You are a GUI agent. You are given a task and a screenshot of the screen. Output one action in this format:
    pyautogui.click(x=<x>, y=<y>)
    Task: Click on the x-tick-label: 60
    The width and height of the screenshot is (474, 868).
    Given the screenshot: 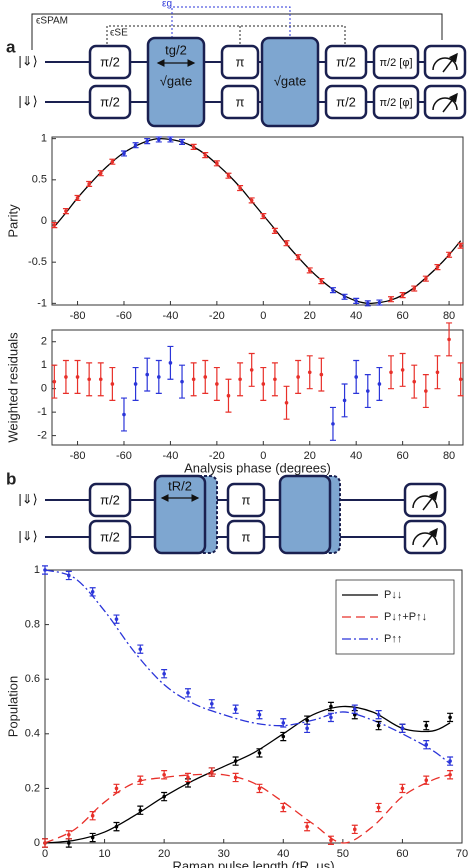 What is the action you would take?
    pyautogui.click(x=403, y=316)
    